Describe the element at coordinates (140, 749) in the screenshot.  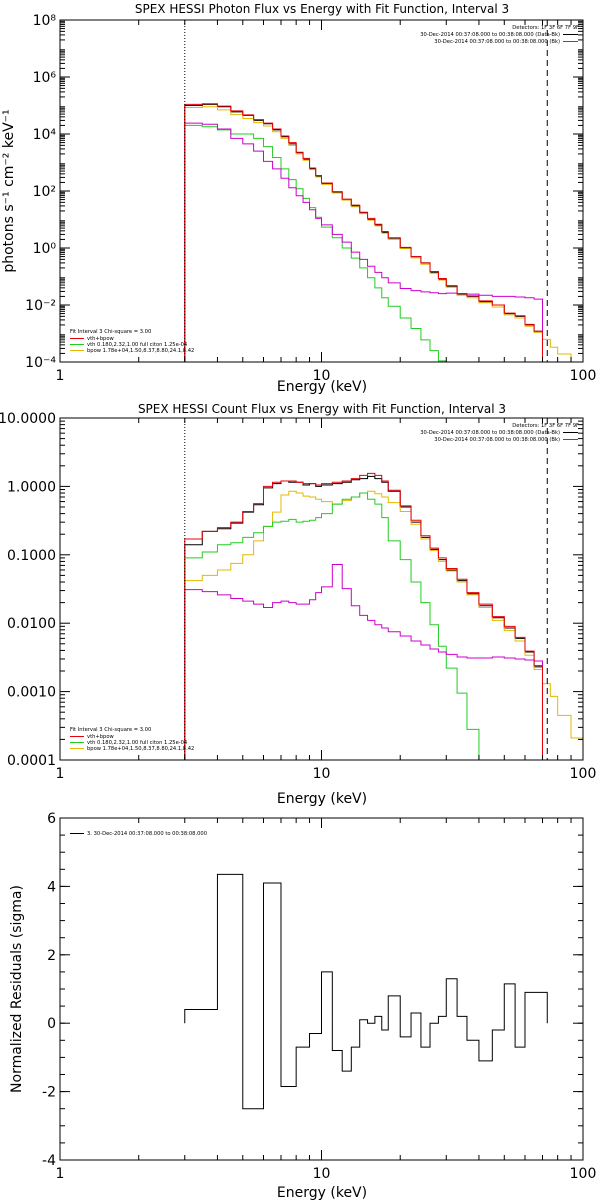
I see `count-flux-legend-label: bpow 1.78e+04,1.50,8.37,8.80,24.1,8.42` at that location.